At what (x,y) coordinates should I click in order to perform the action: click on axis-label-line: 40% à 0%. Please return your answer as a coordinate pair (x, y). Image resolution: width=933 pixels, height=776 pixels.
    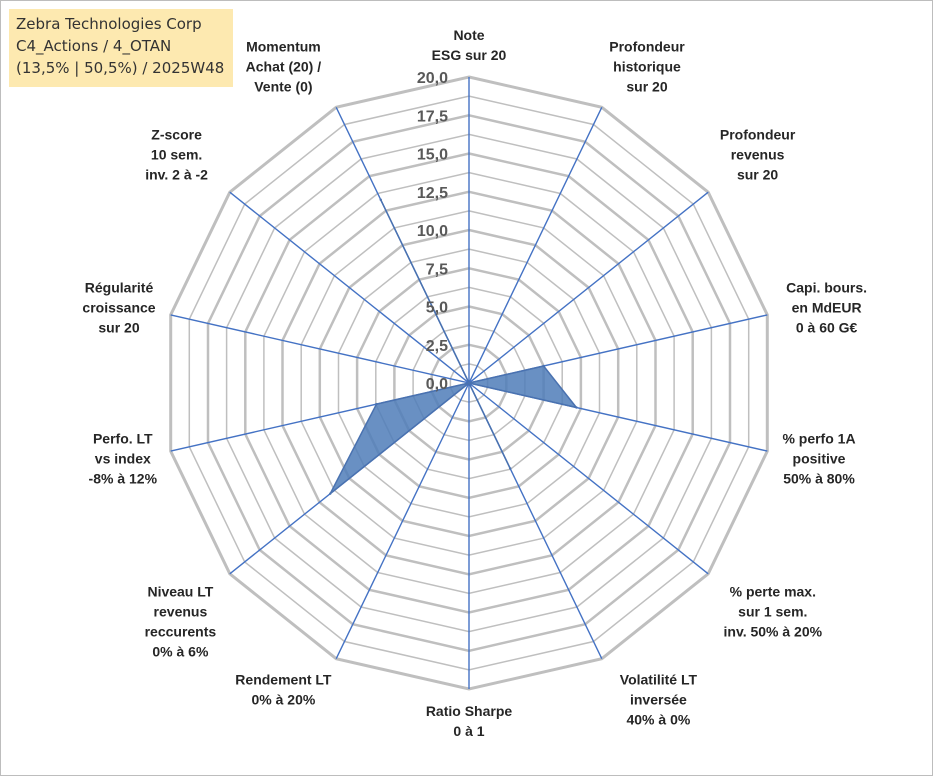
    Looking at the image, I should click on (658, 720).